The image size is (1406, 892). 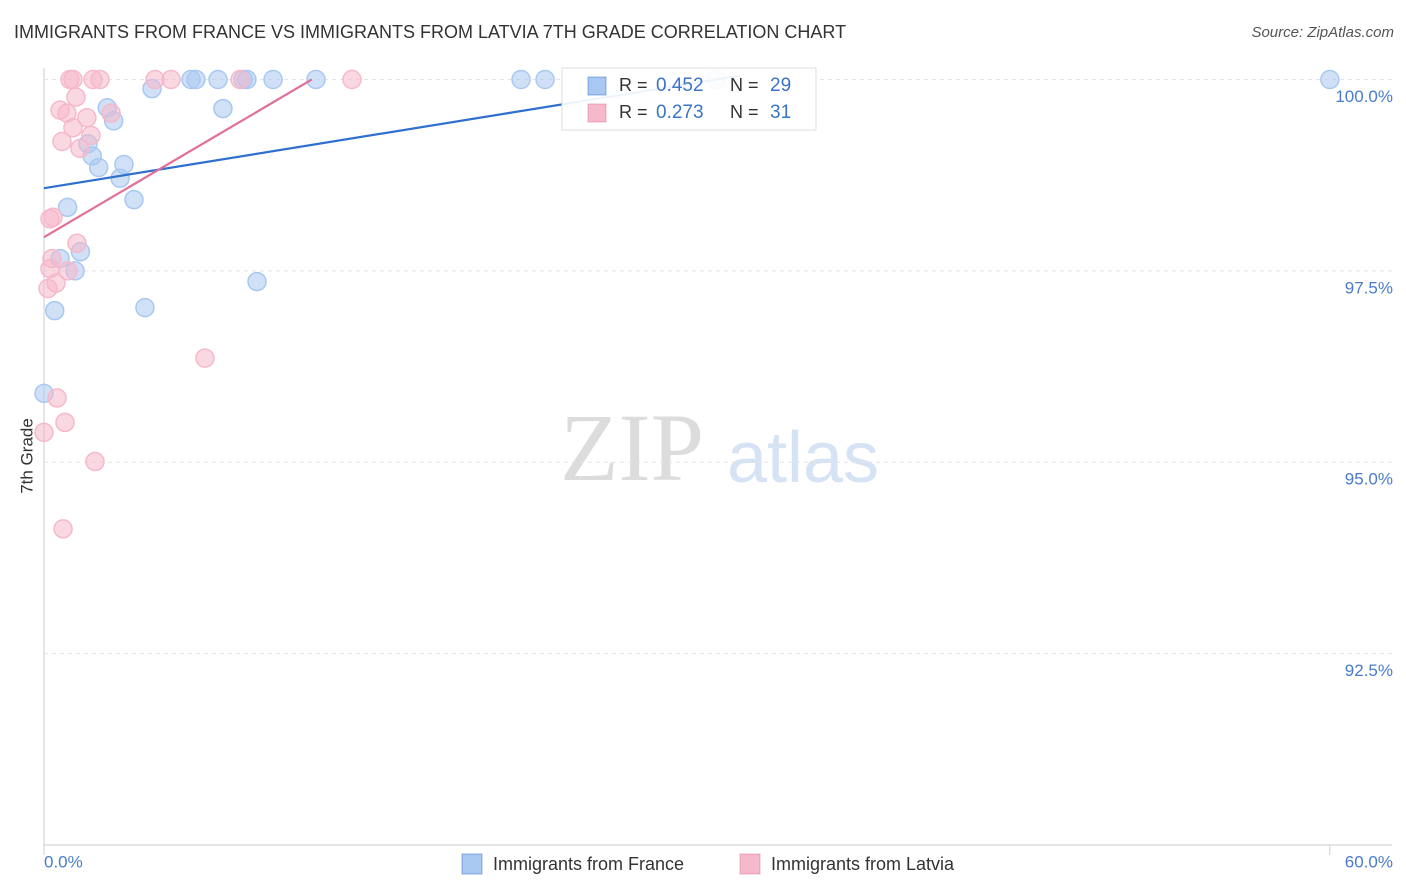 I want to click on watermark: ZIP, so click(x=632, y=447).